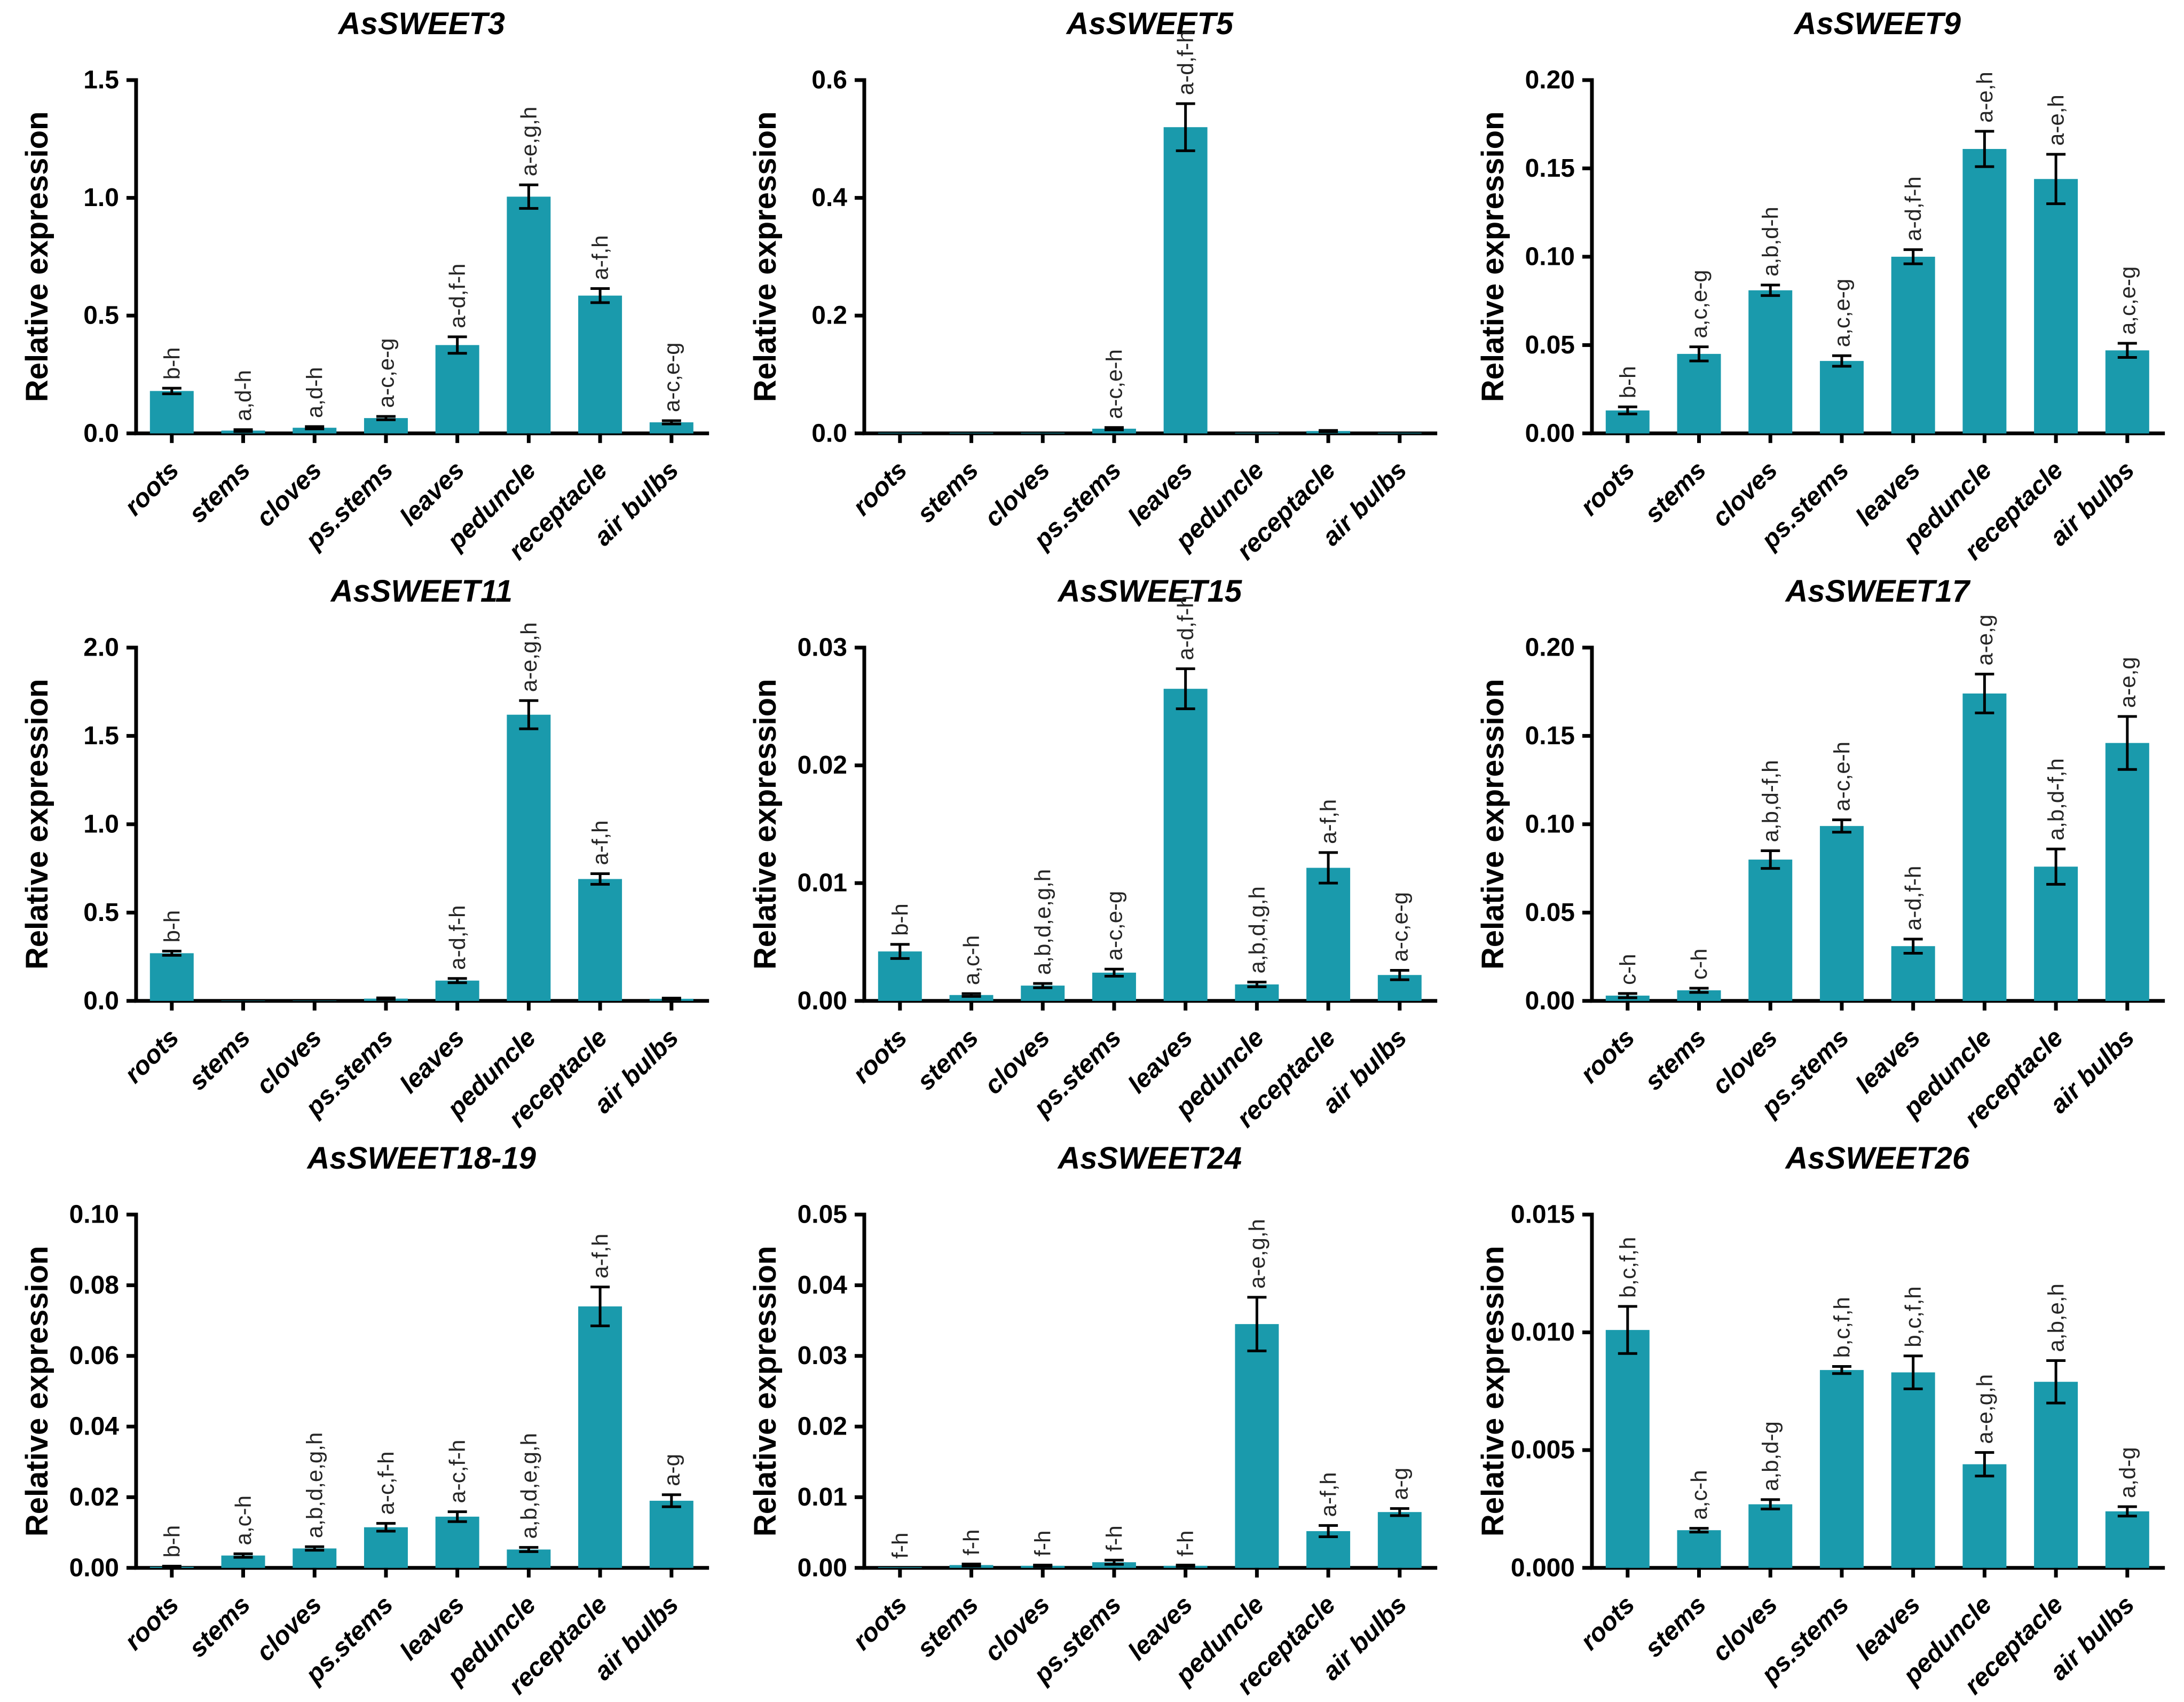 This screenshot has height=1702, width=2184. What do you see at coordinates (1842, 776) in the screenshot?
I see `sig-label: a-c,e-h` at bounding box center [1842, 776].